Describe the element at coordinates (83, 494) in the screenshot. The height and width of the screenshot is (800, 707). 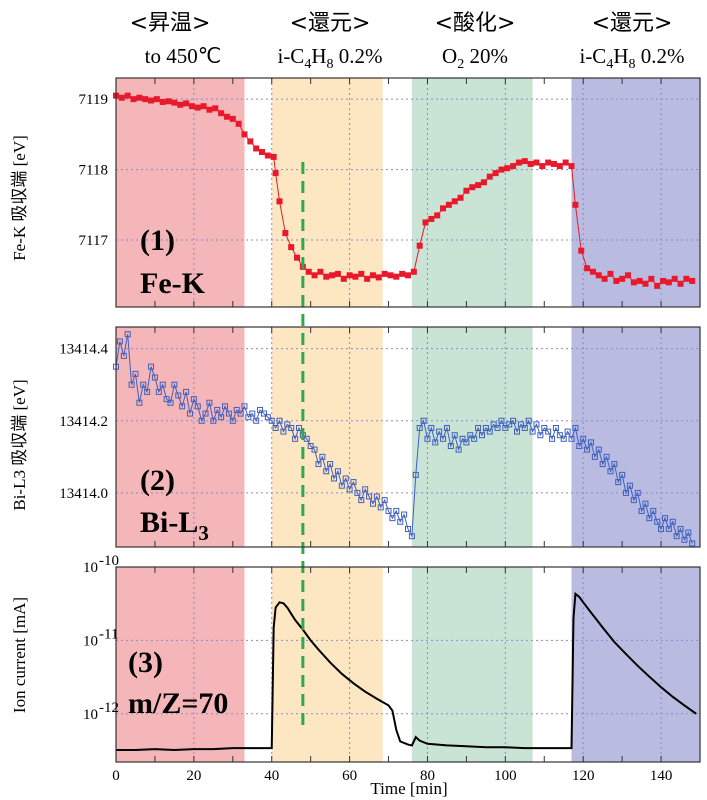
I see `y-tick-label: 13414.0` at that location.